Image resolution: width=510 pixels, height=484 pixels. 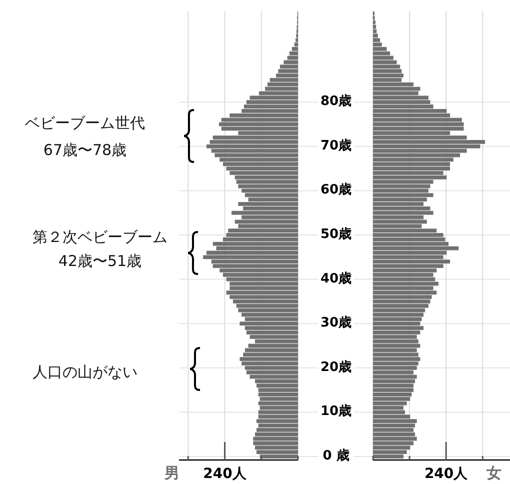 I want to click on y-tick-label: 70歳, so click(x=336, y=146).